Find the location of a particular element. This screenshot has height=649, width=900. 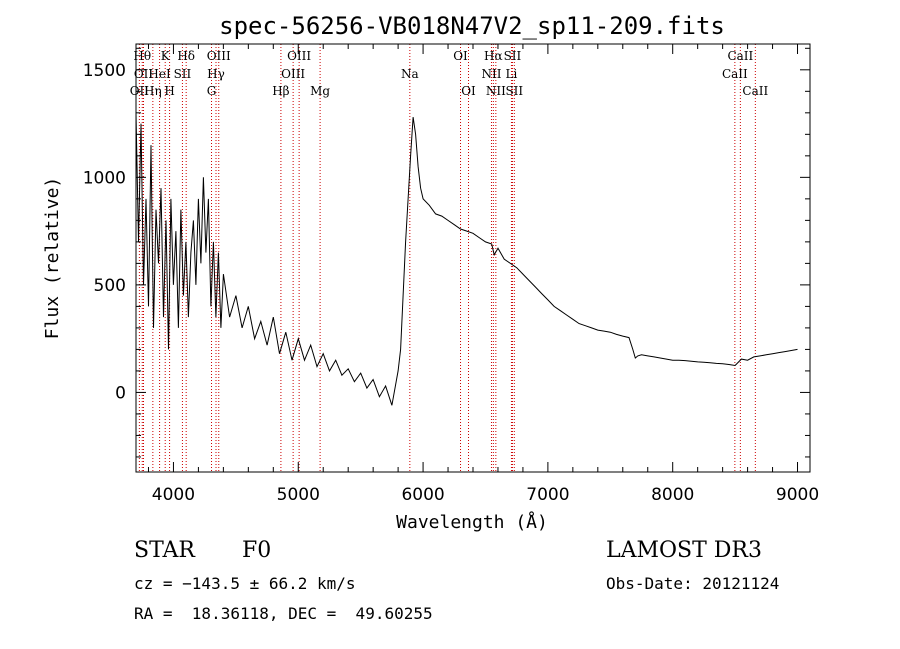

x-tick-label: 9000 is located at coordinates (797, 495).